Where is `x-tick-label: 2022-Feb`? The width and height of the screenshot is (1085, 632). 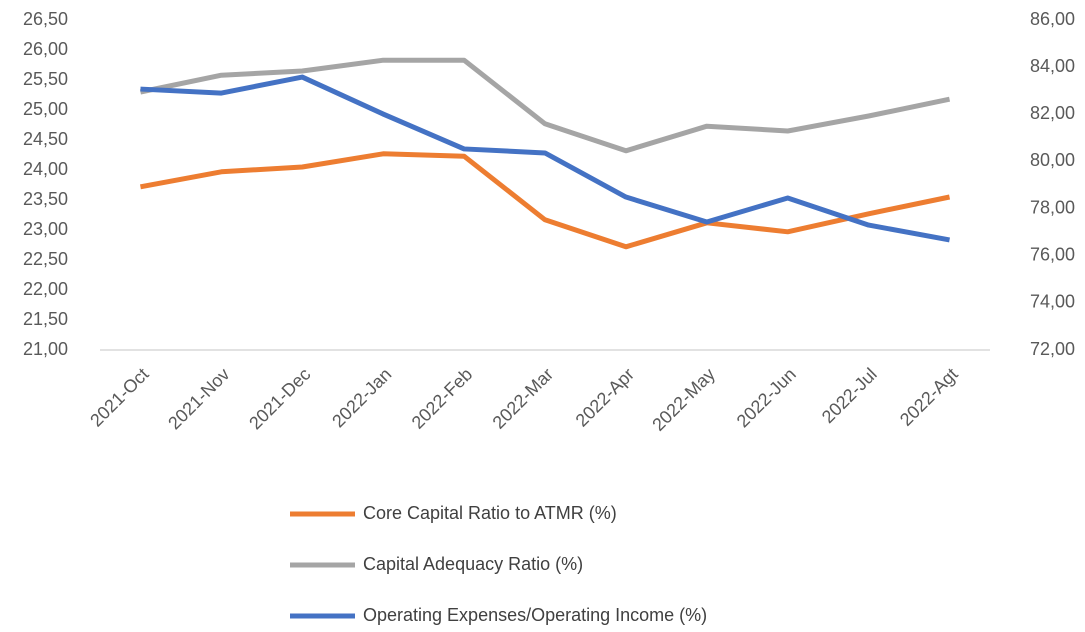 x-tick-label: 2022-Feb is located at coordinates (442, 398).